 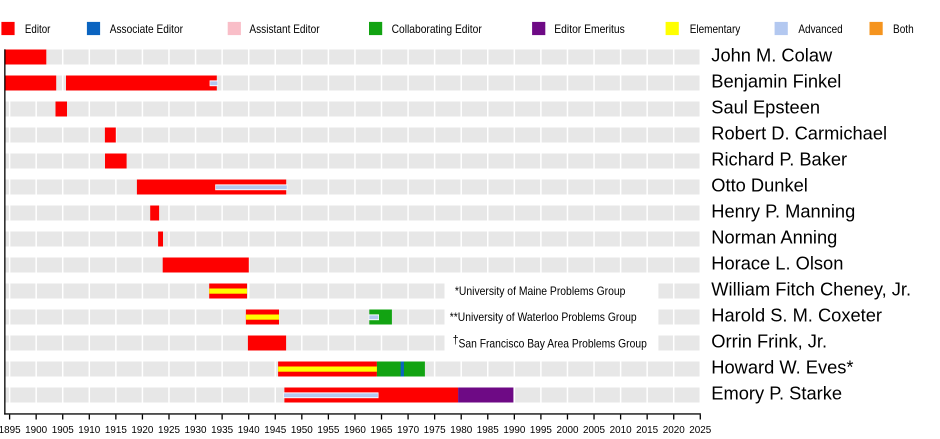 I want to click on svg-text: 2000, so click(x=567, y=429).